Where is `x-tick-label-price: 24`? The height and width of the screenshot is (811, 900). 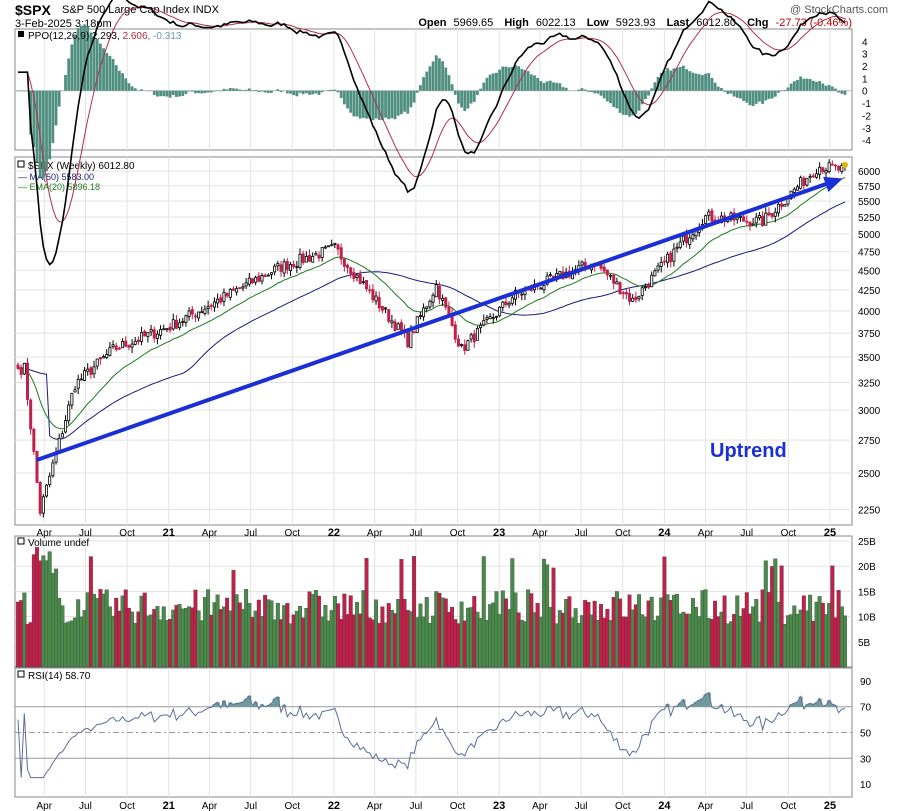
x-tick-label-price: 24 is located at coordinates (664, 533).